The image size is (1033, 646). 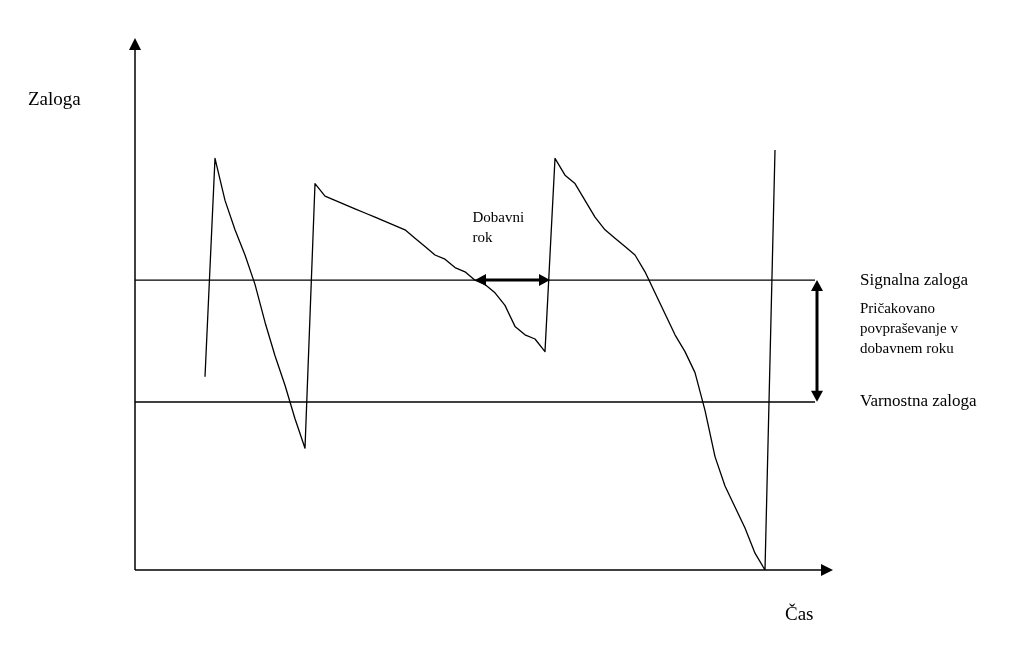 What do you see at coordinates (914, 279) in the screenshot?
I see `ref-line-label: Signalna zaloga` at bounding box center [914, 279].